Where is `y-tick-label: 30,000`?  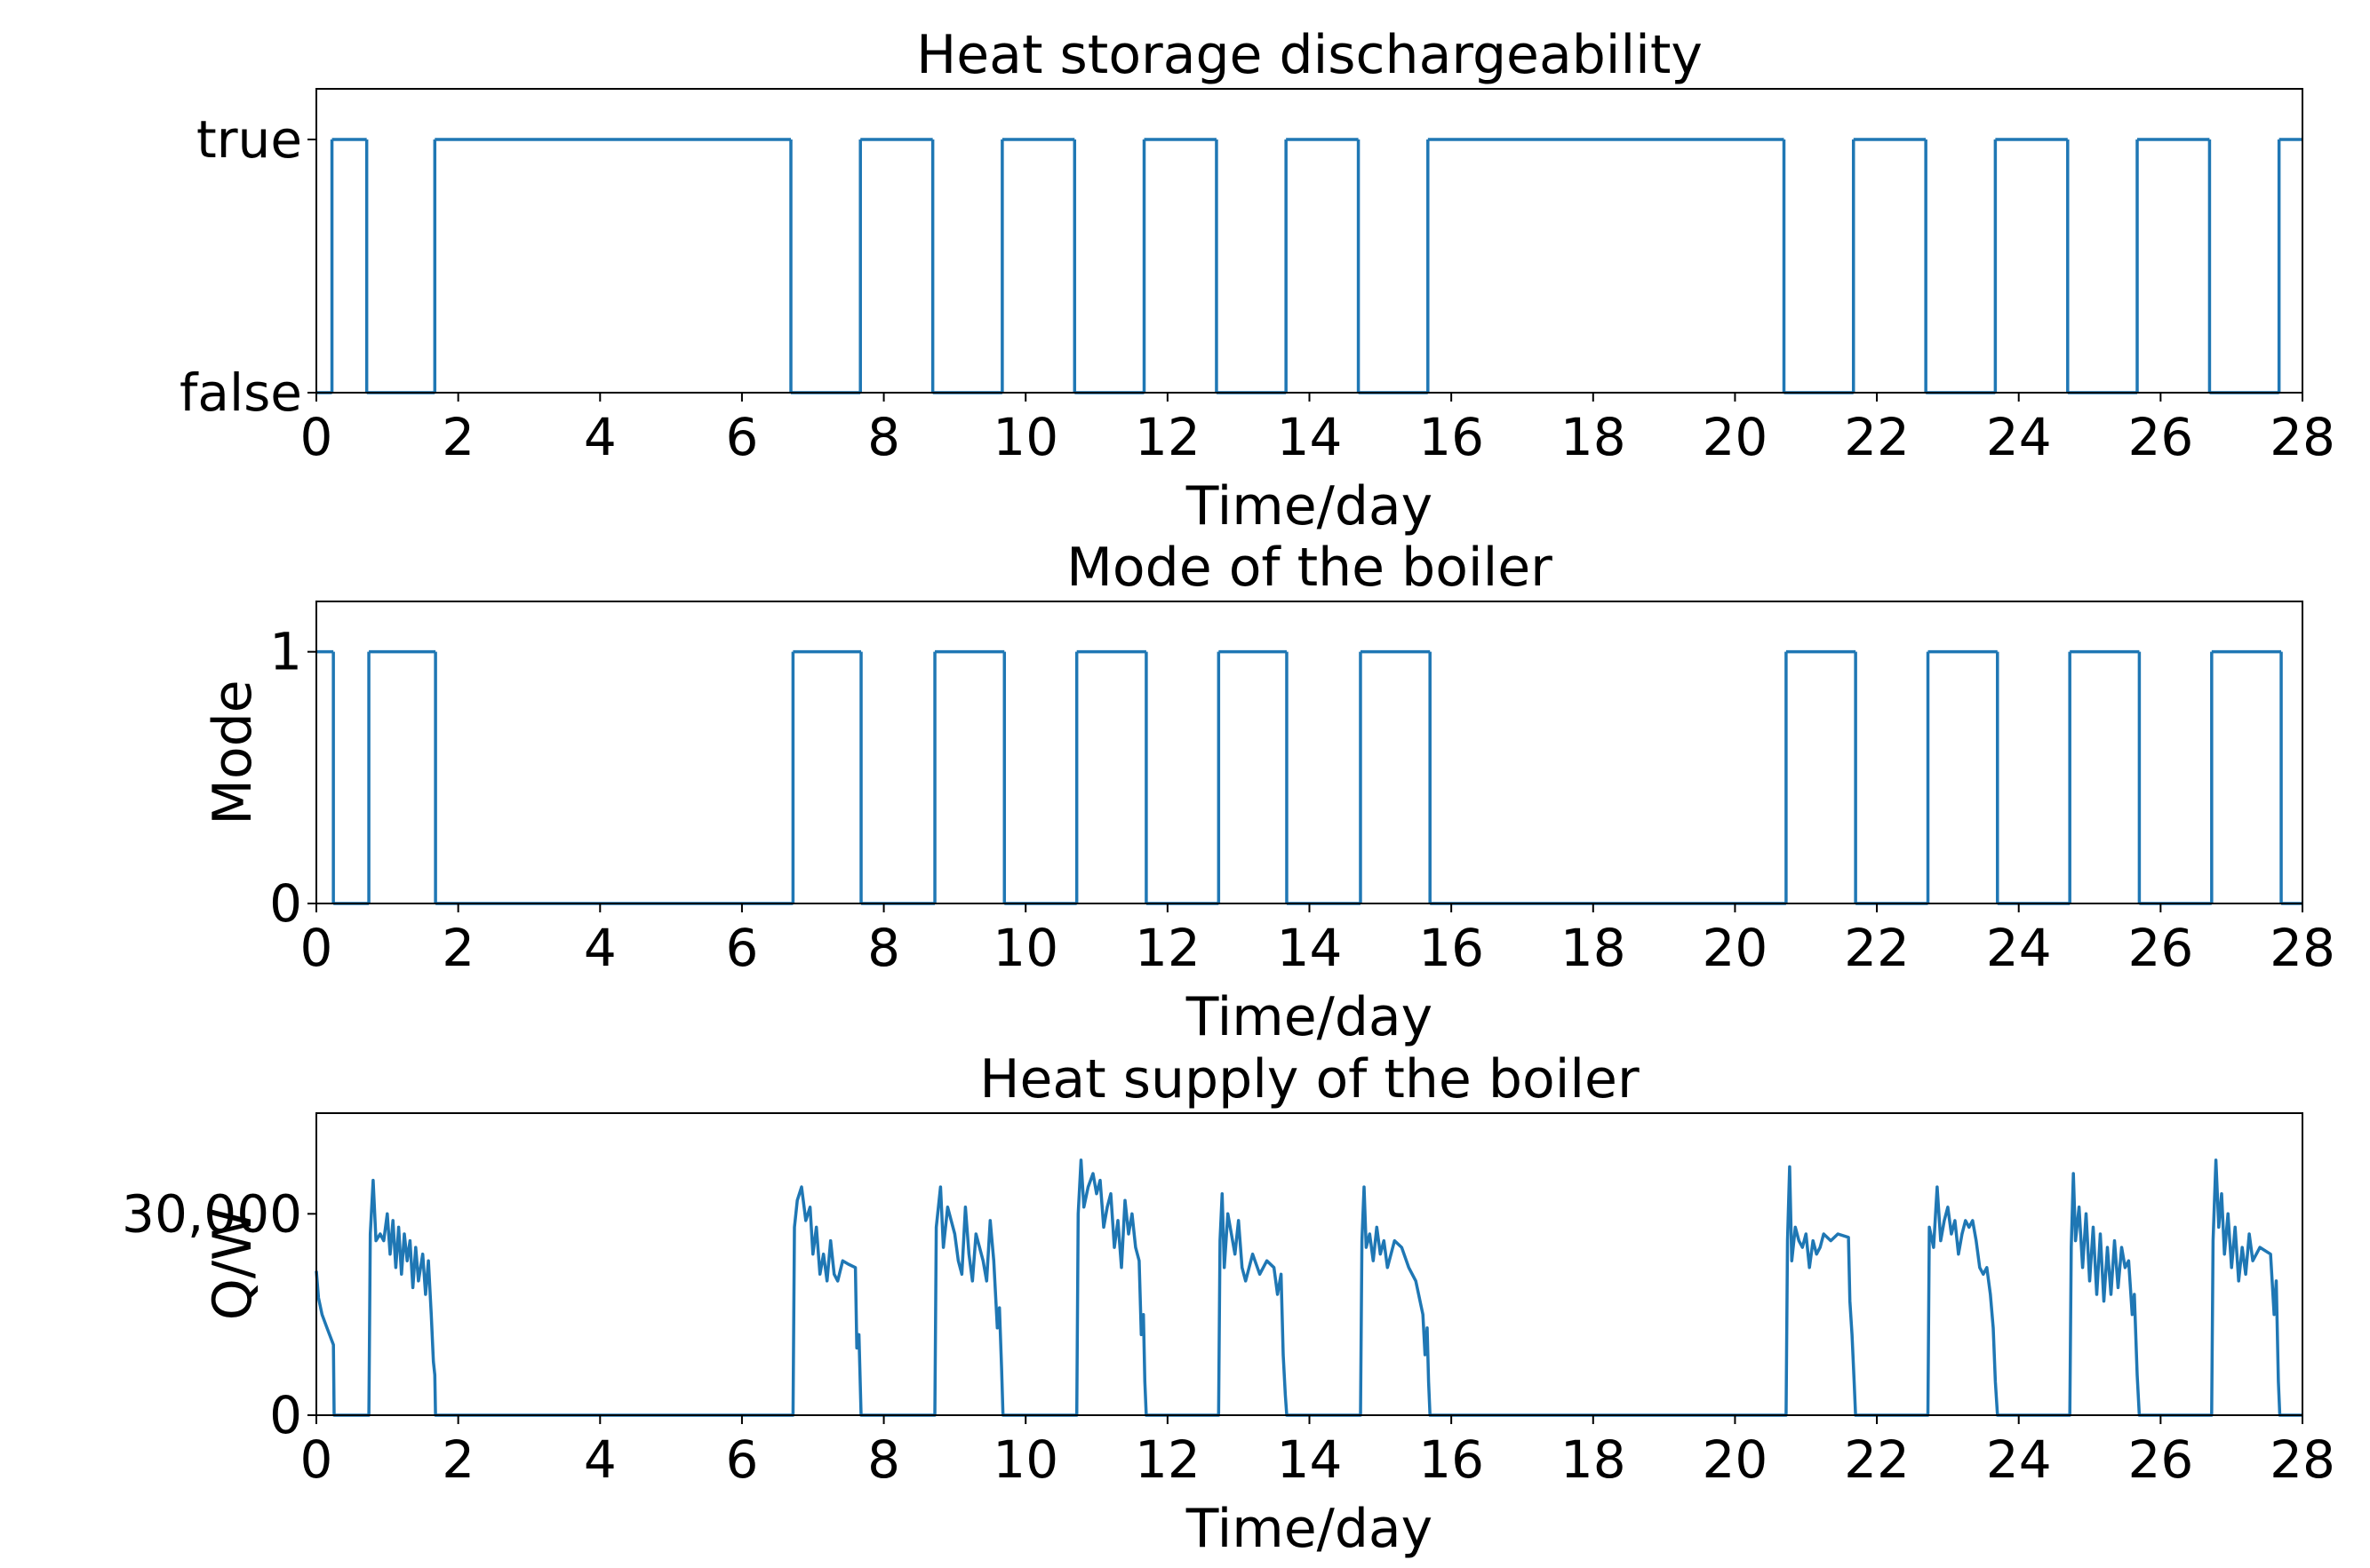 y-tick-label: 30,000 is located at coordinates (212, 1214).